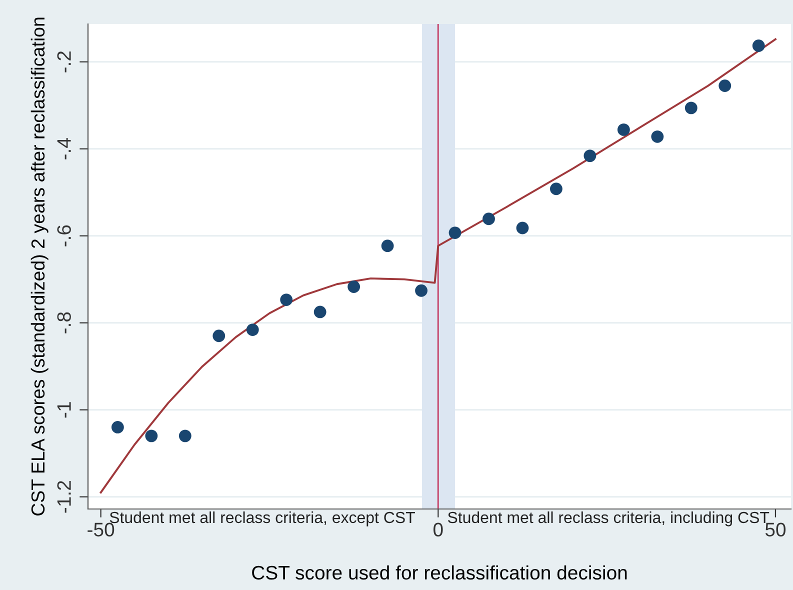 The image size is (793, 590). Describe the element at coordinates (775, 529) in the screenshot. I see `x-tick-label: 50` at that location.